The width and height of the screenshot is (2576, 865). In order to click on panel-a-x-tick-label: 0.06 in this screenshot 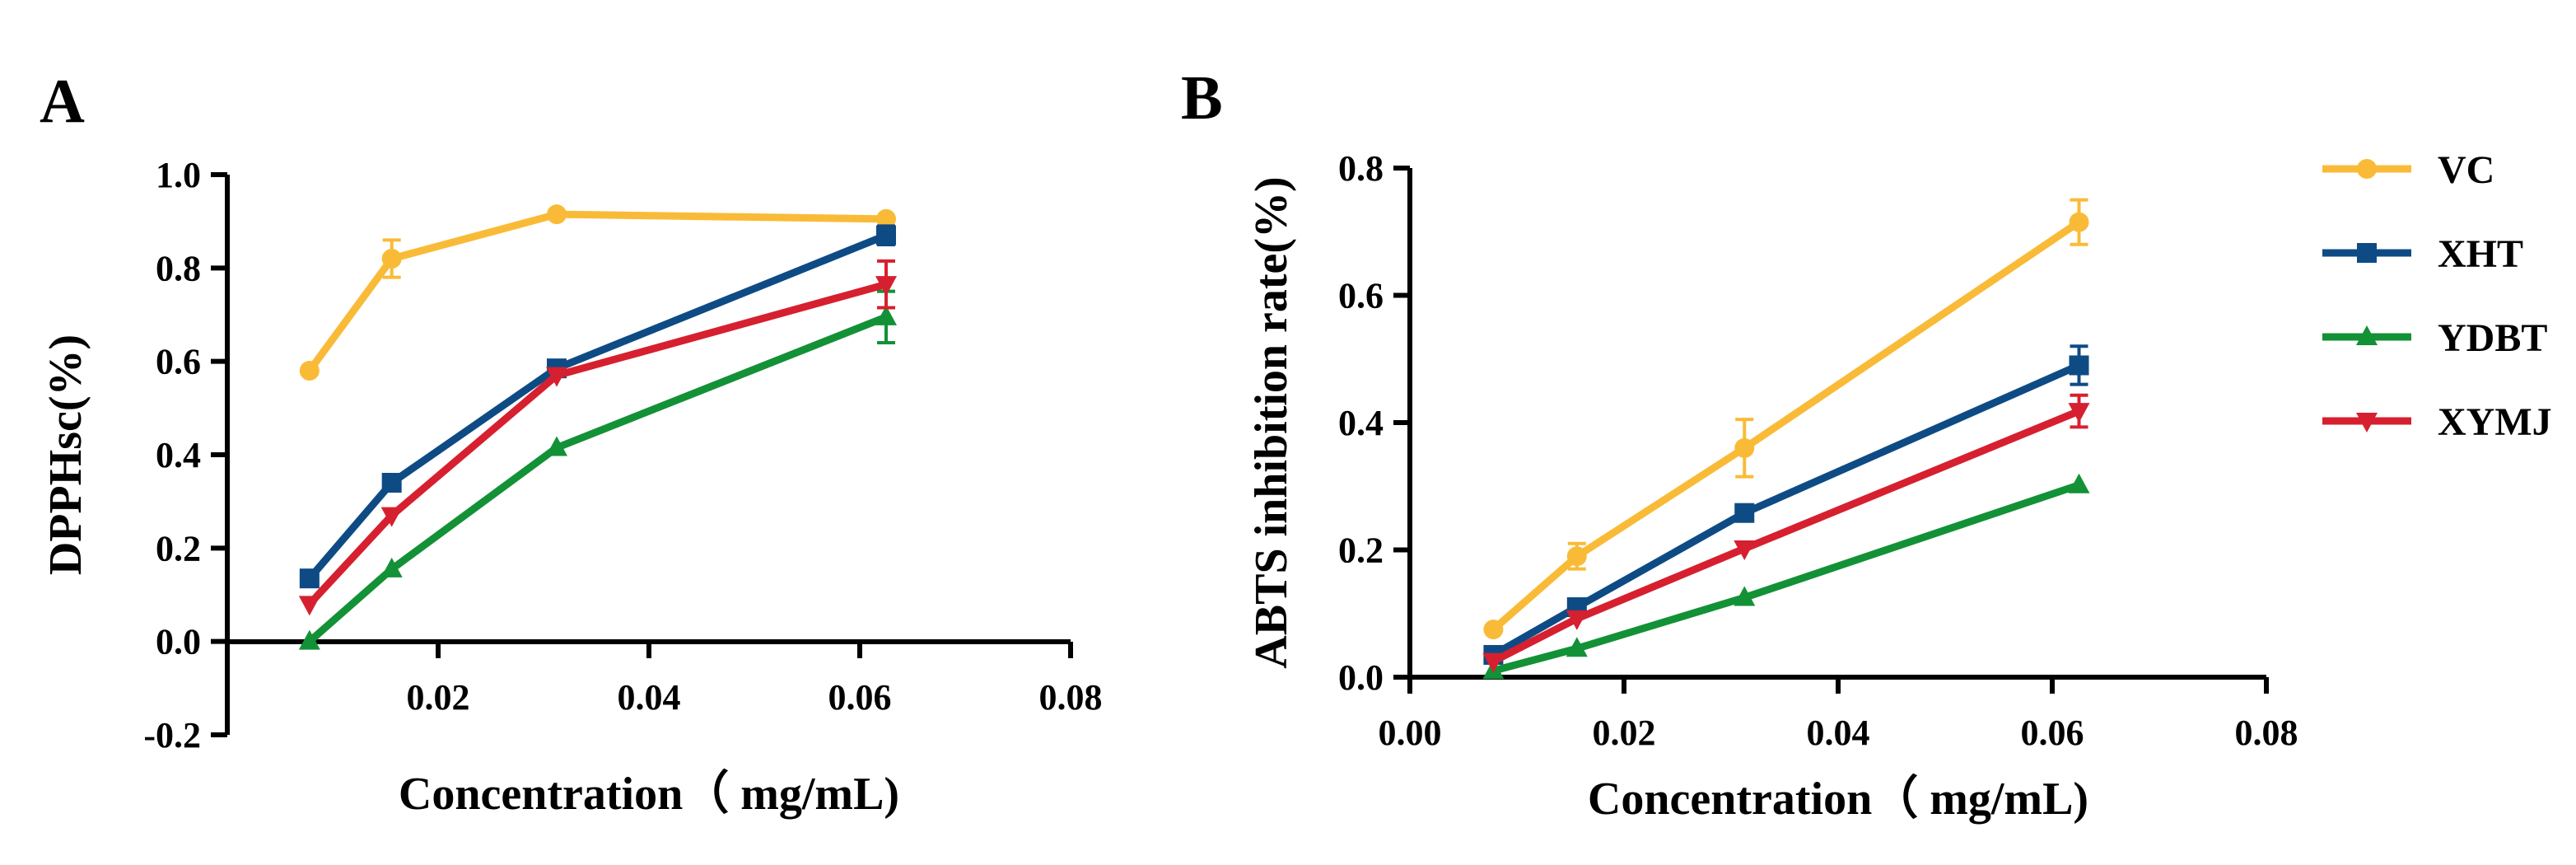, I will do `click(860, 697)`.